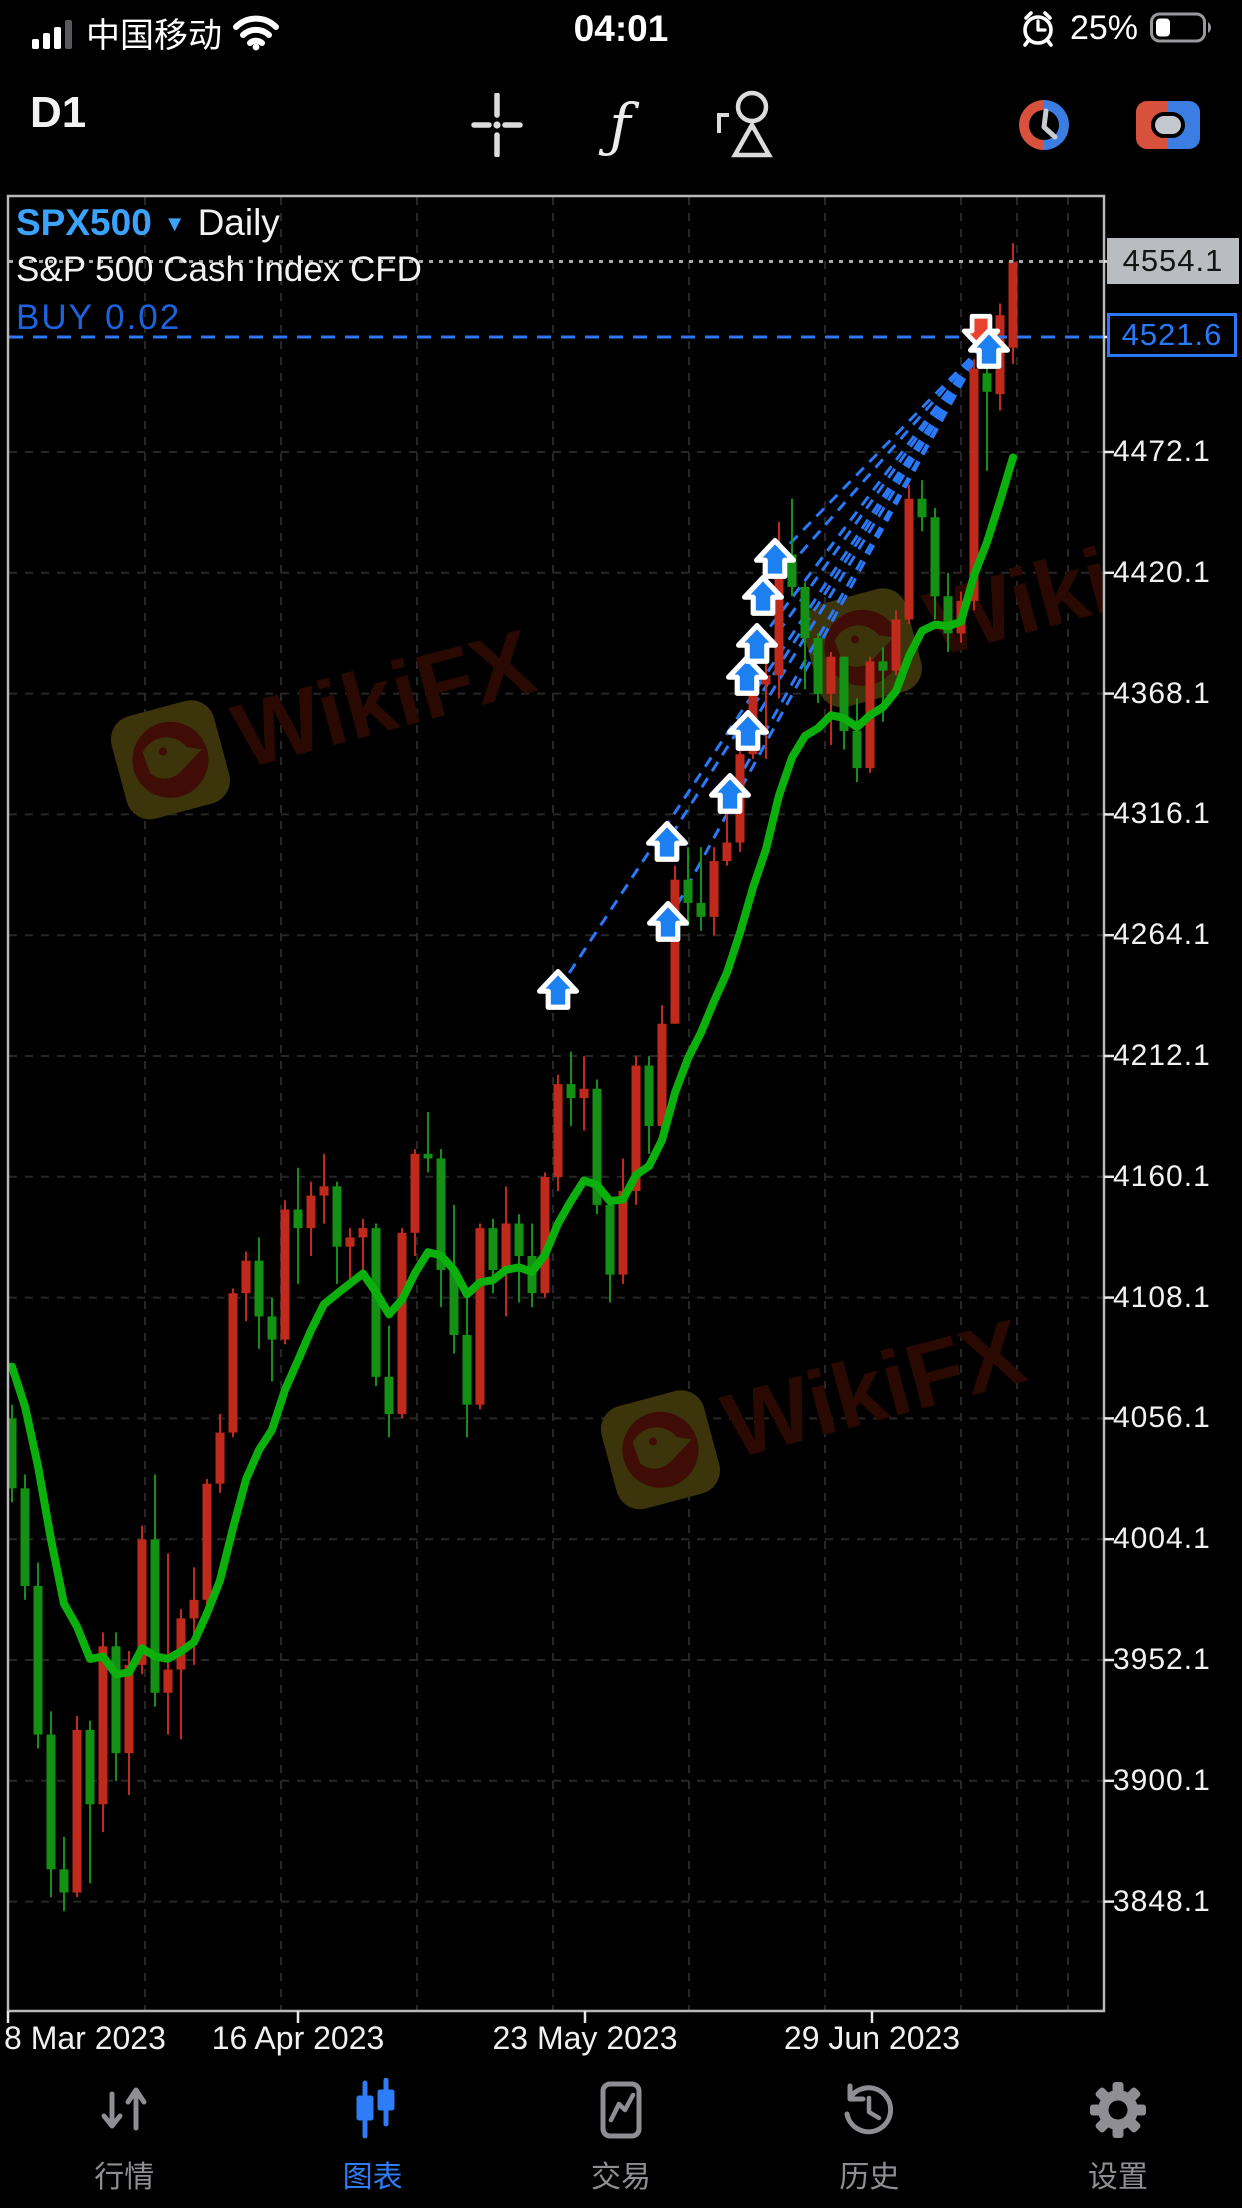 The height and width of the screenshot is (2208, 1242). What do you see at coordinates (154, 36) in the screenshot?
I see `carrier-label: 中国移动` at bounding box center [154, 36].